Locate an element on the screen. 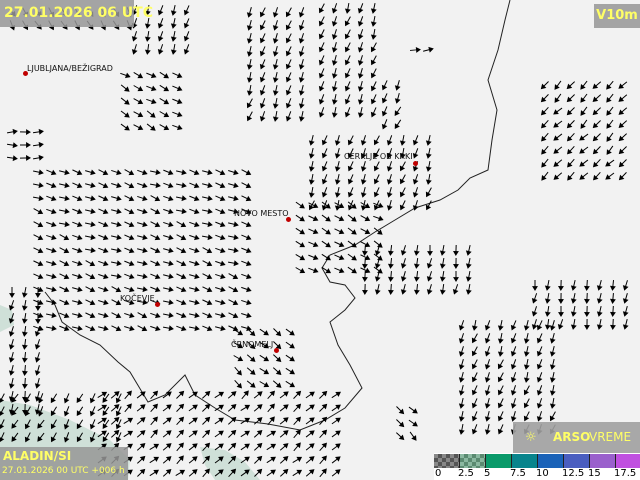  legend-label: 15 is located at coordinates (594, 473).